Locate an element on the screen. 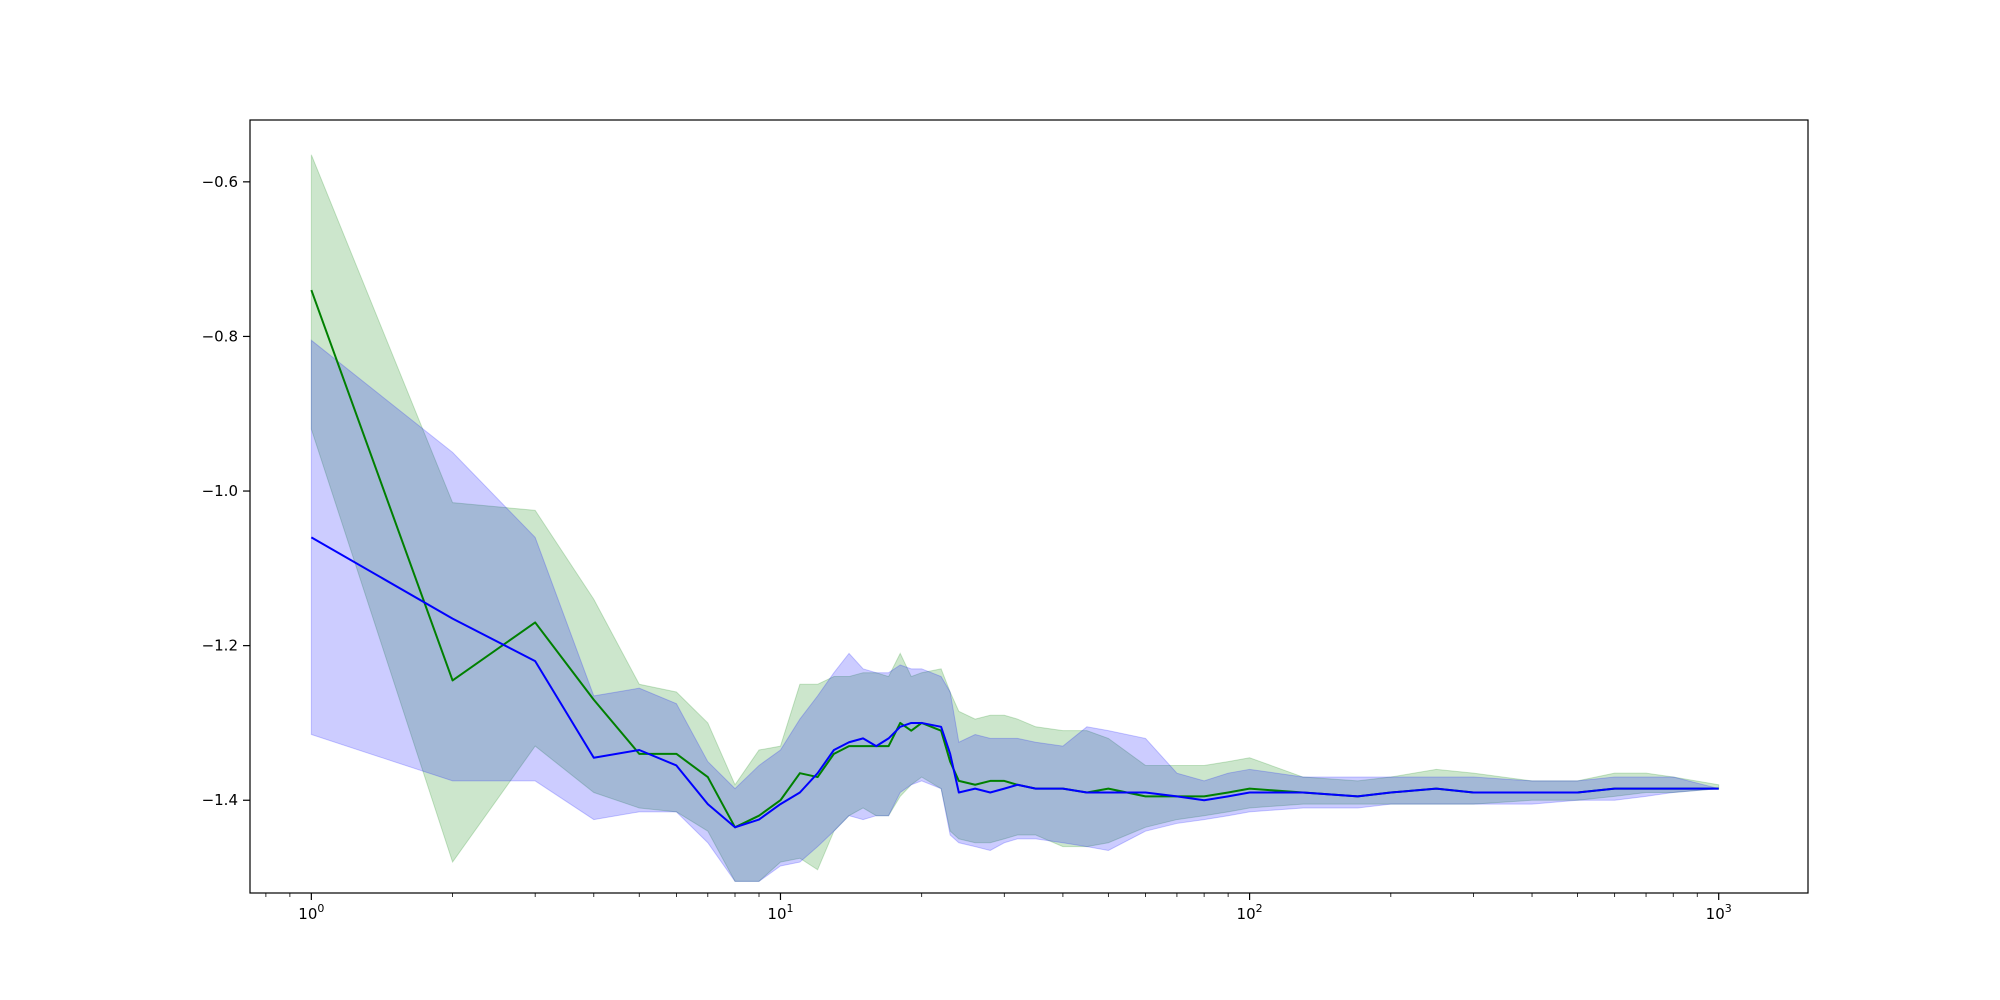 This screenshot has height=1000, width=2000. x-tick-label: 10⁰ is located at coordinates (311, 912).